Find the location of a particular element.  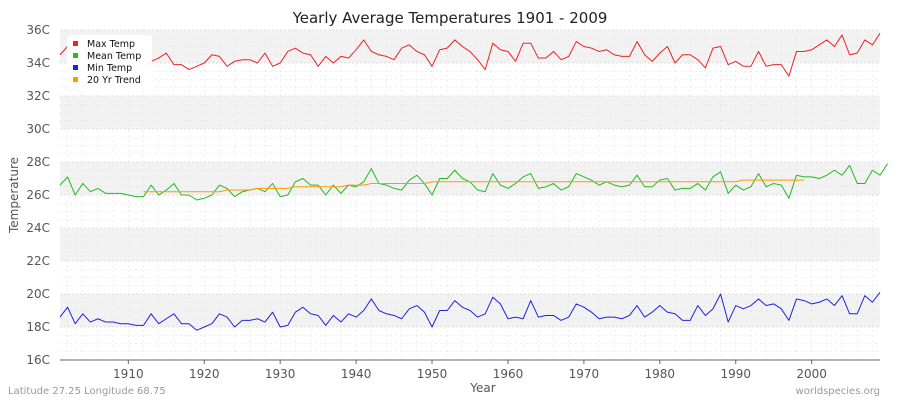

y-tick-label: 22C is located at coordinates (38, 261).